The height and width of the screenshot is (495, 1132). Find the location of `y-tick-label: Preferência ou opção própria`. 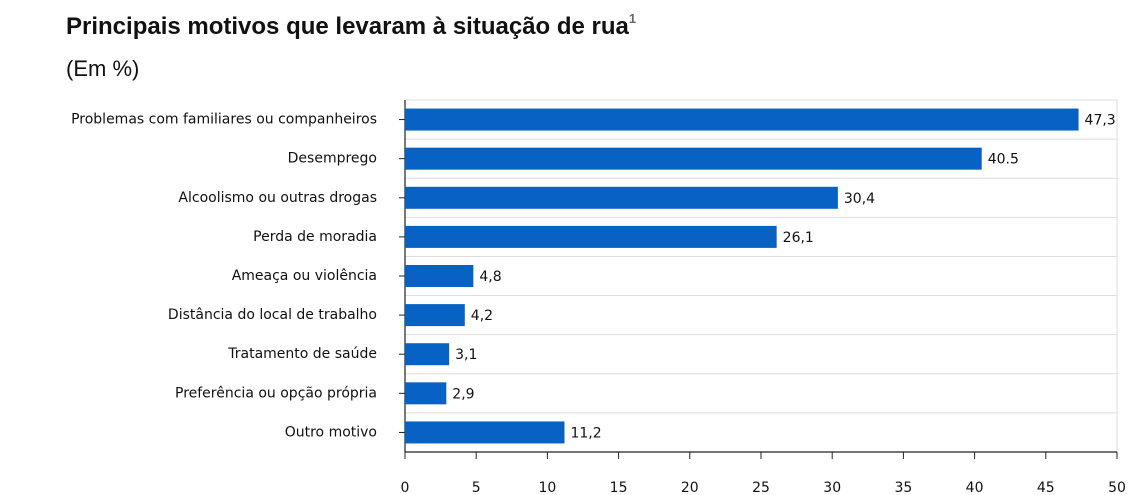

y-tick-label: Preferência ou opção própria is located at coordinates (276, 393).